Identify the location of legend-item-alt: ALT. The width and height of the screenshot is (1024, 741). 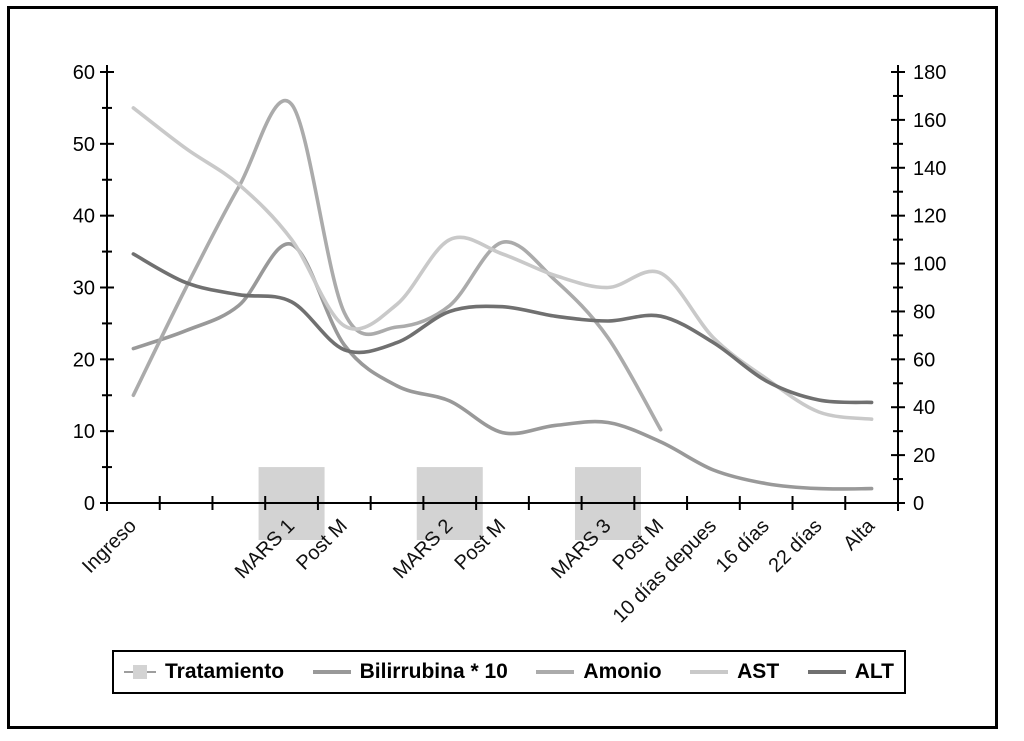
(850, 672).